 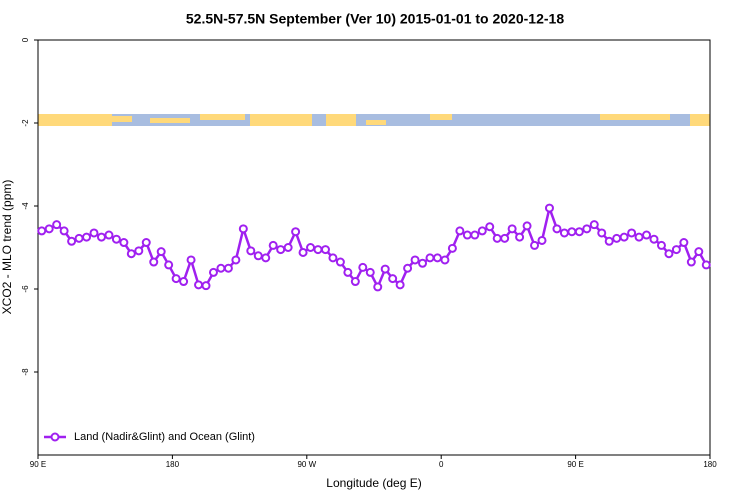 What do you see at coordinates (441, 464) in the screenshot?
I see `x-tick-label: 0` at bounding box center [441, 464].